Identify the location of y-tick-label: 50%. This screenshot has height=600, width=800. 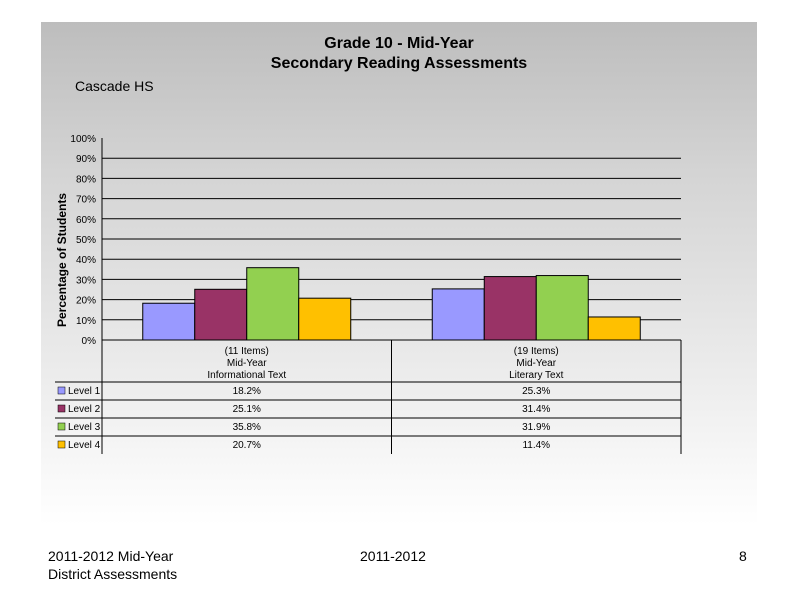
(86, 240).